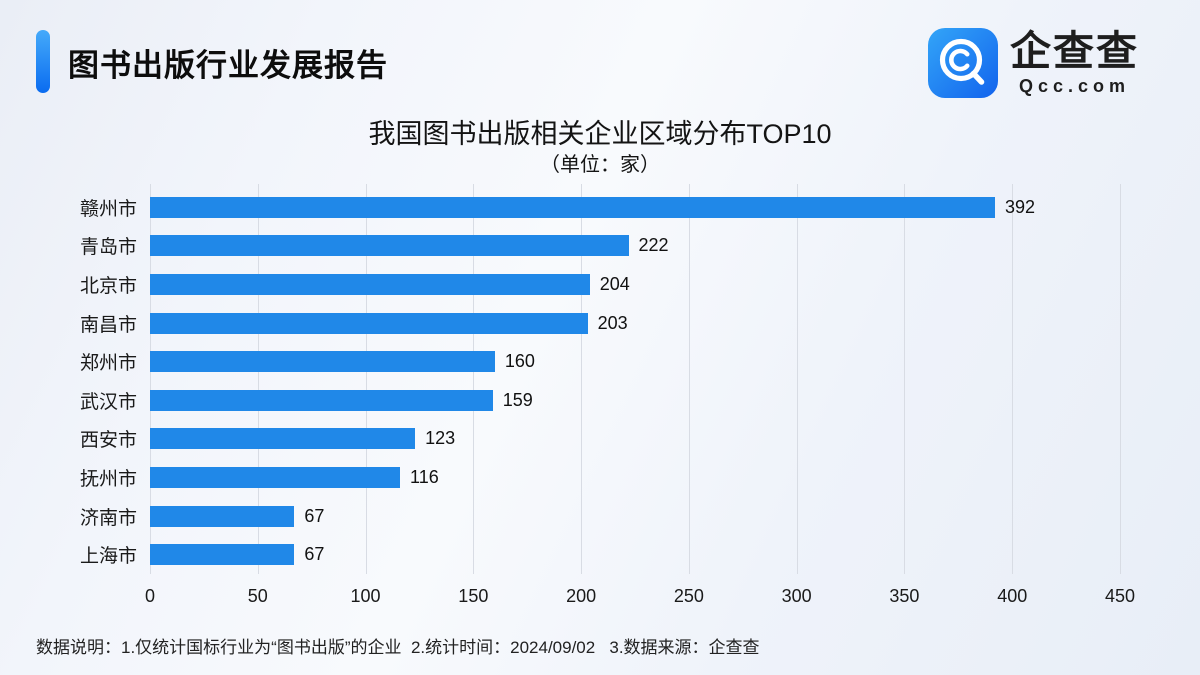 The image size is (1200, 675). Describe the element at coordinates (108, 557) in the screenshot. I see `category-label: 上海市` at that location.